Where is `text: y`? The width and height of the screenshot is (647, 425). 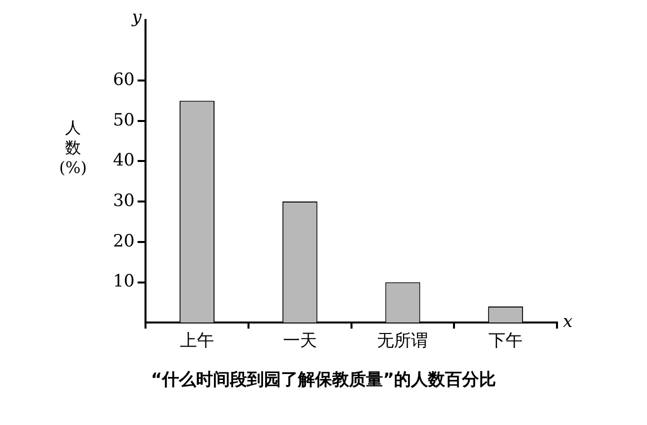
text: y is located at coordinates (136, 17).